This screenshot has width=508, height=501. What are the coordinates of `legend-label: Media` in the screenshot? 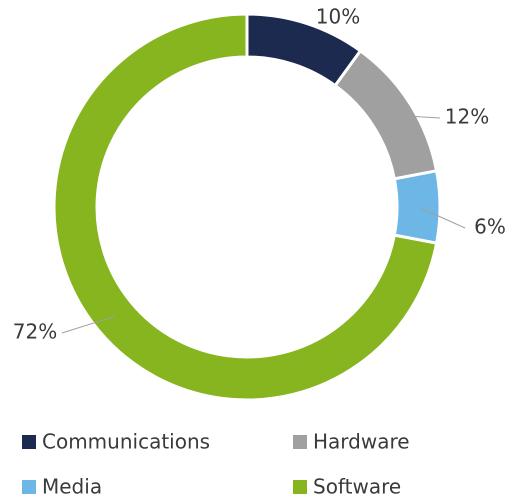 It's located at (72, 487).